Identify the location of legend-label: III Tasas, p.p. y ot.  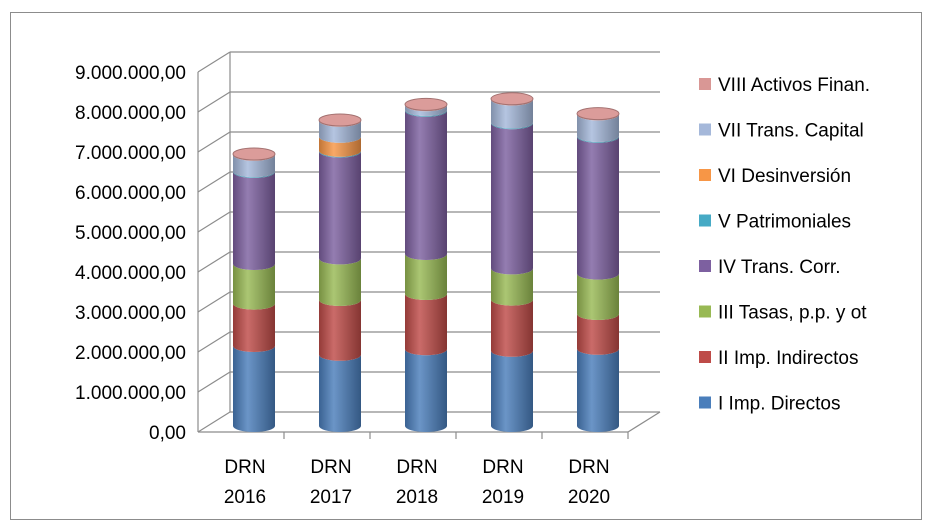
(792, 313).